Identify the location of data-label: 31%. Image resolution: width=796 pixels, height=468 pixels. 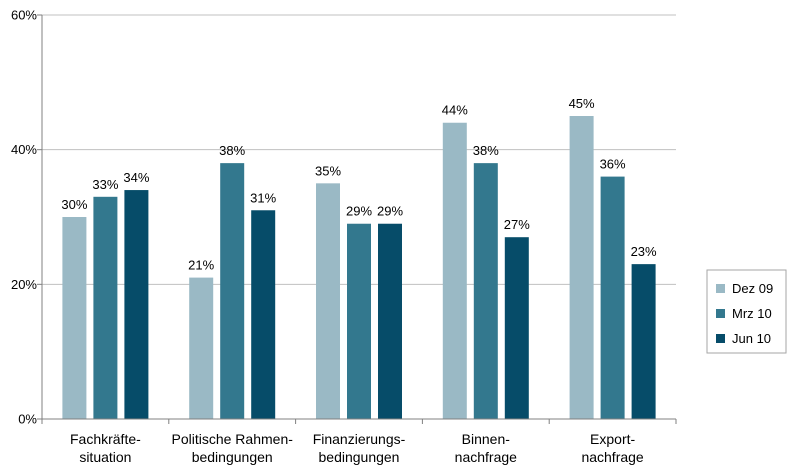
(263, 197).